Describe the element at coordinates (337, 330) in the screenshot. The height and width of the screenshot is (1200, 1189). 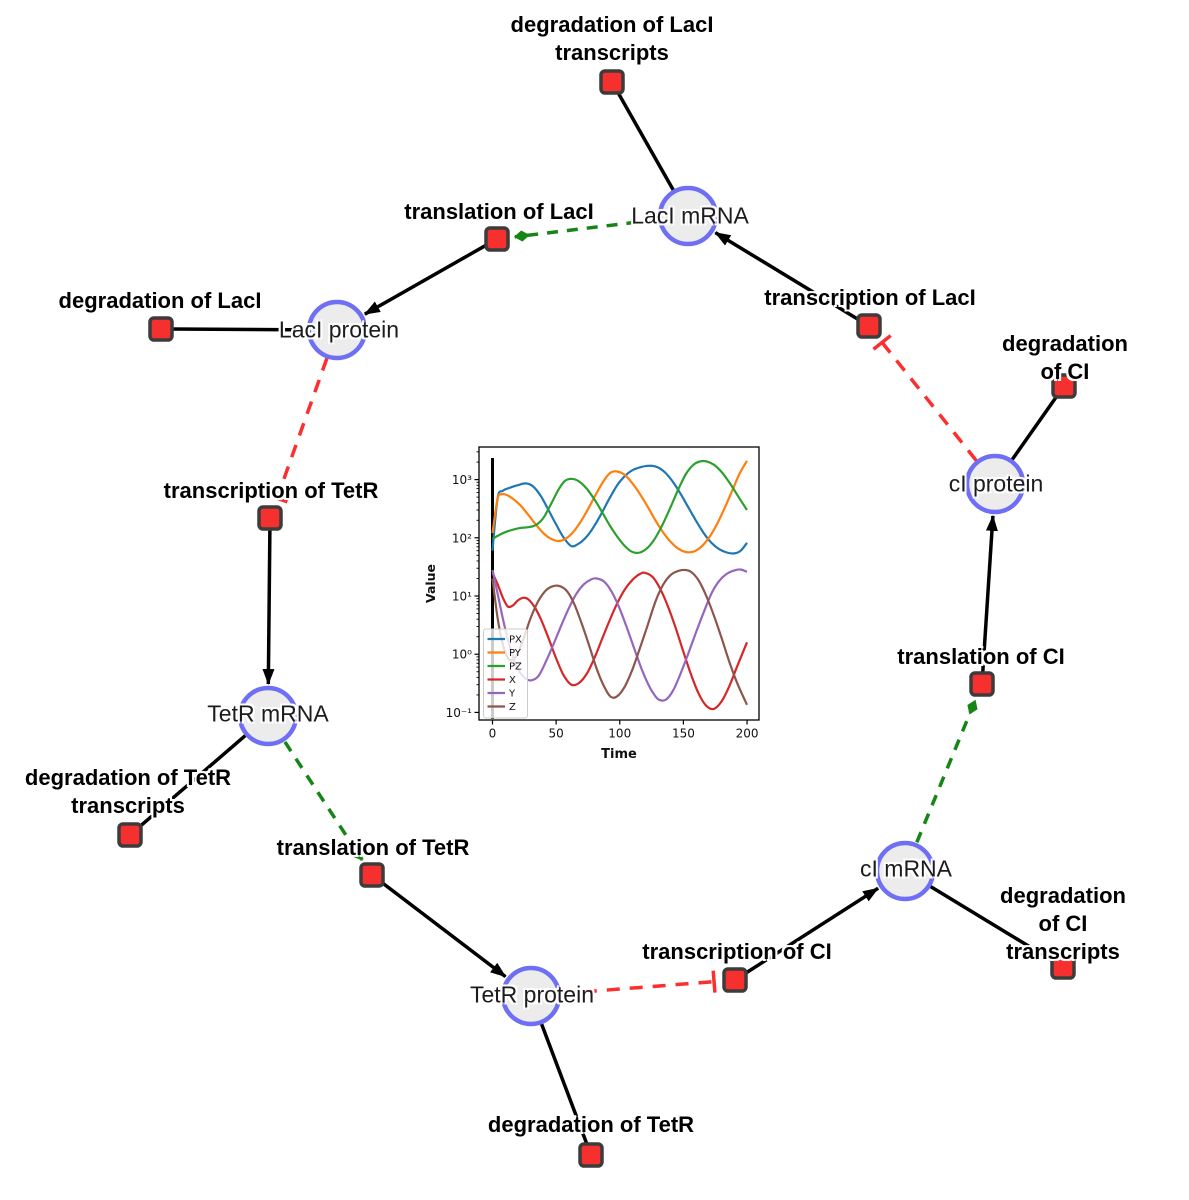
I see `species-node-laci-protein` at that location.